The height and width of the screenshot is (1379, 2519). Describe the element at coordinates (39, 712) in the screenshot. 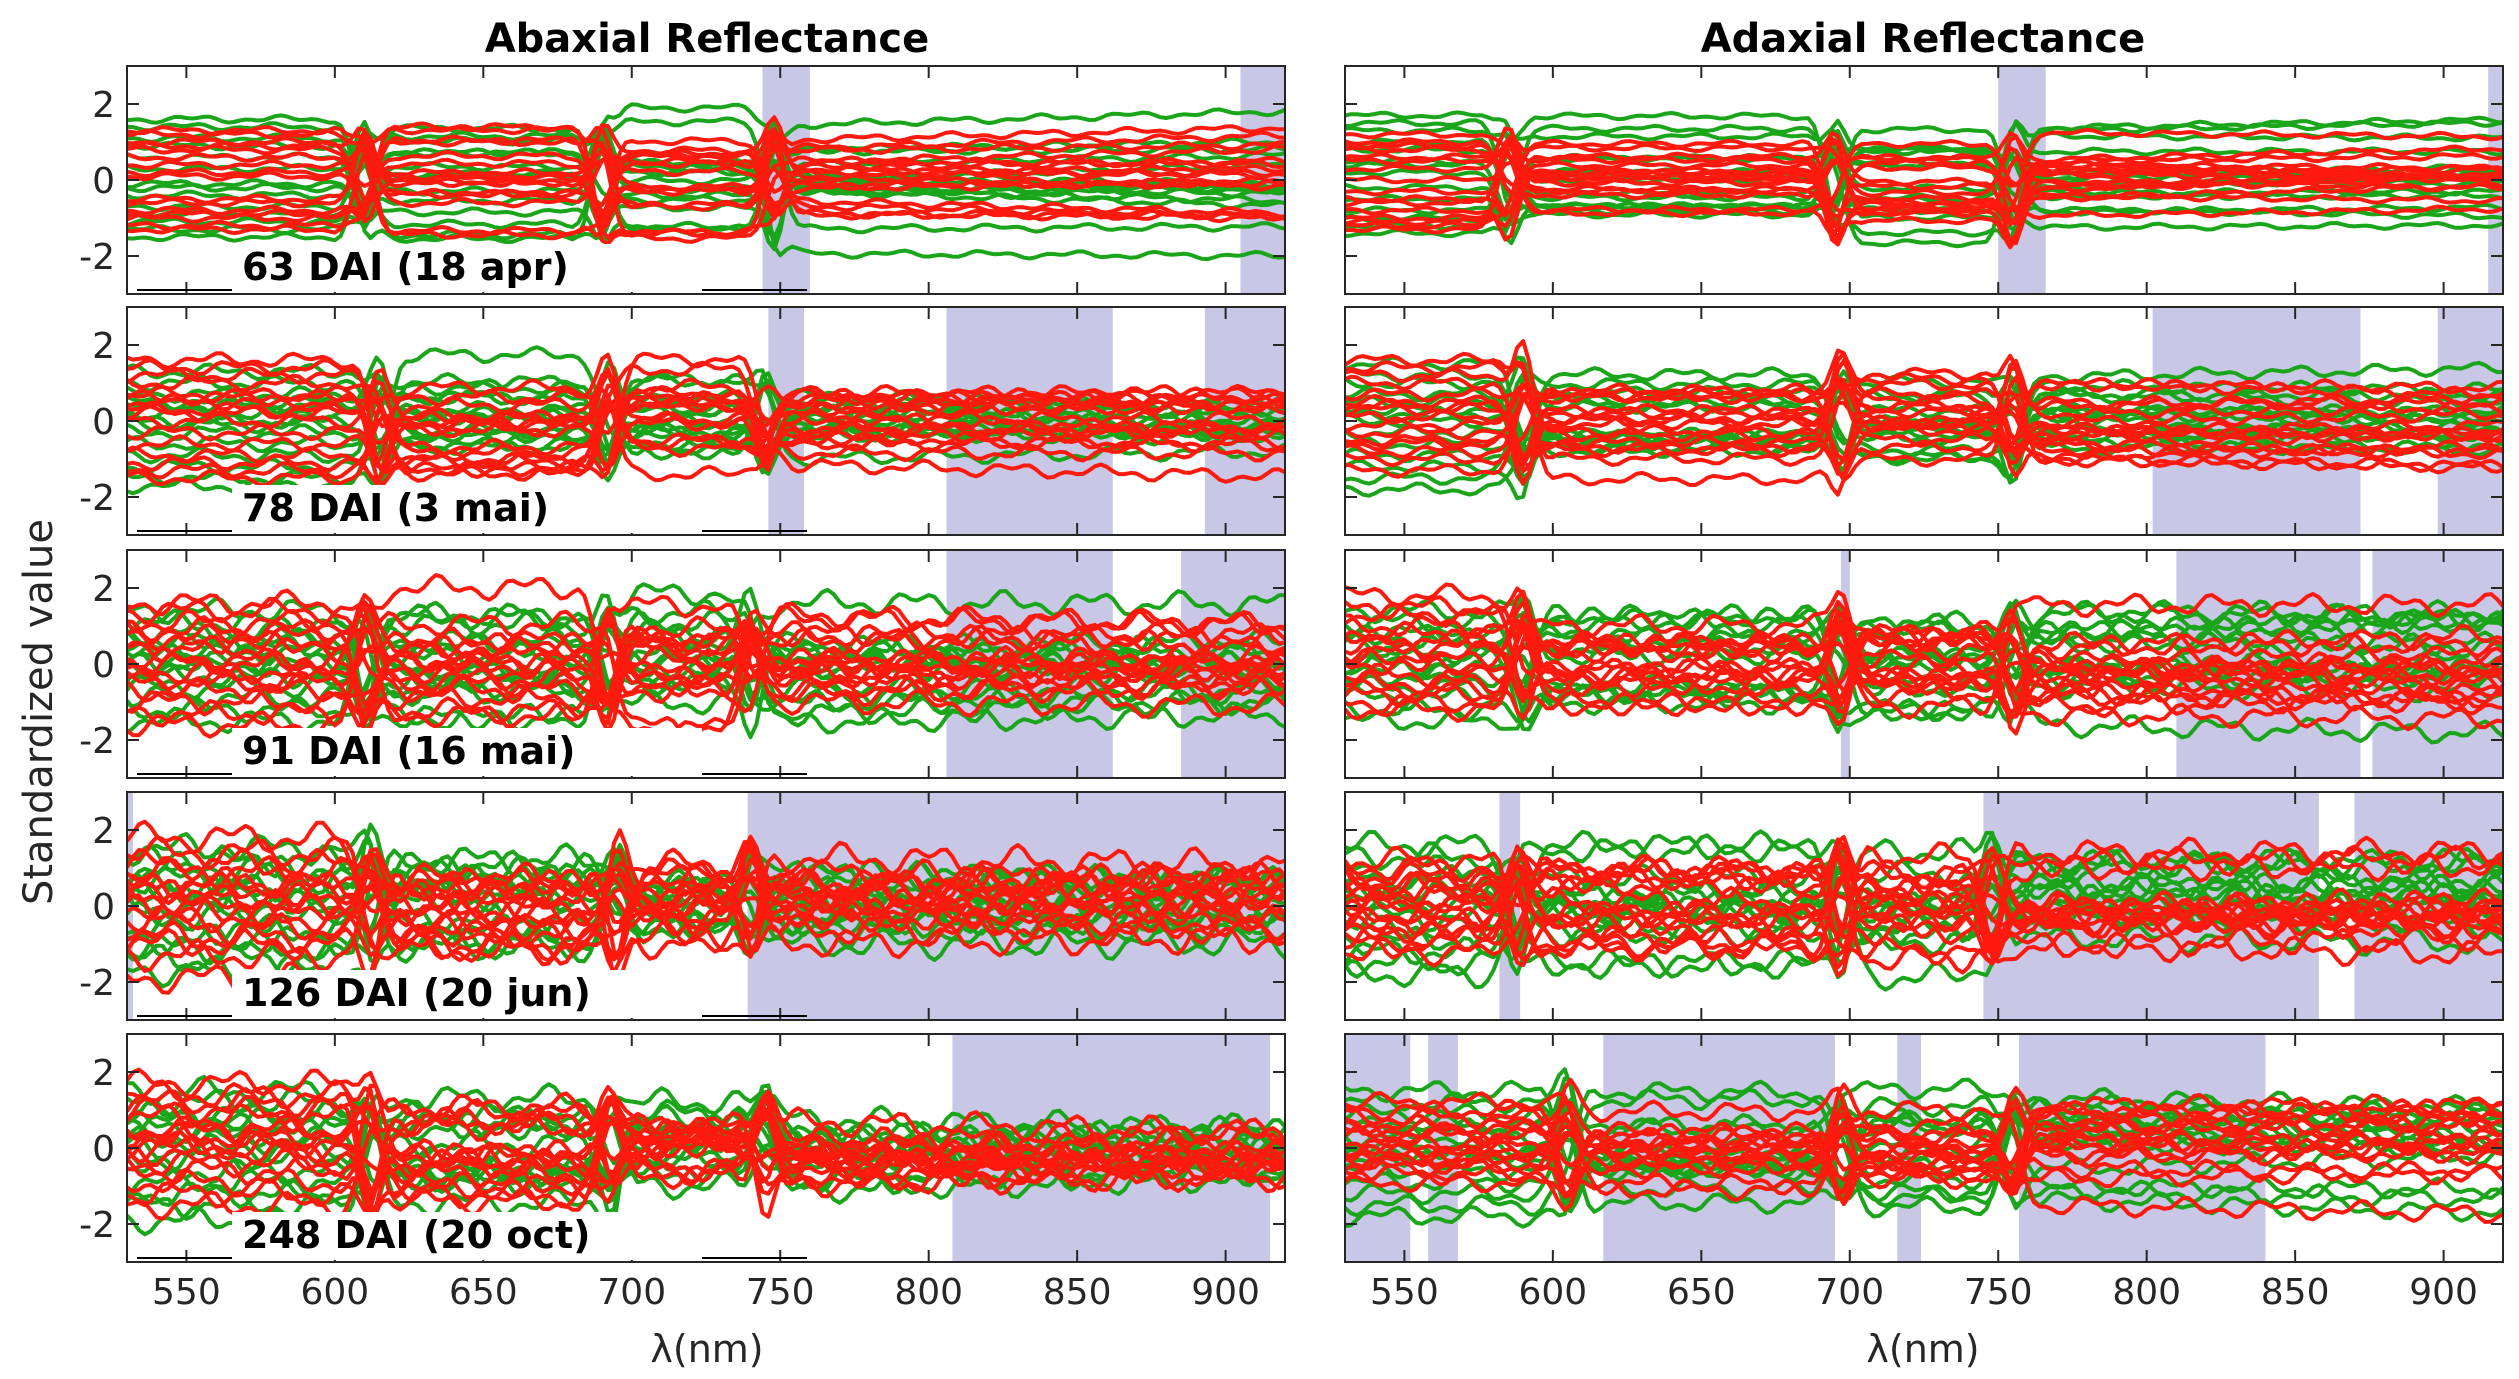

I see `y-axis-label: Standardized value` at that location.